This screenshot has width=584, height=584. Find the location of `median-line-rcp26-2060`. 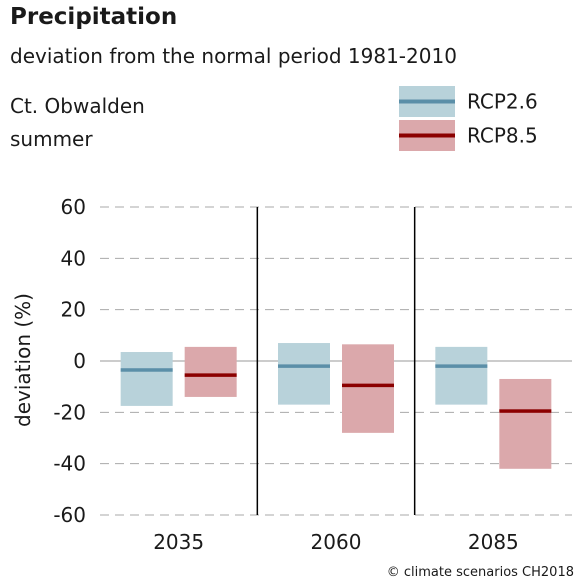

median-line-rcp26-2060 is located at coordinates (304, 366).